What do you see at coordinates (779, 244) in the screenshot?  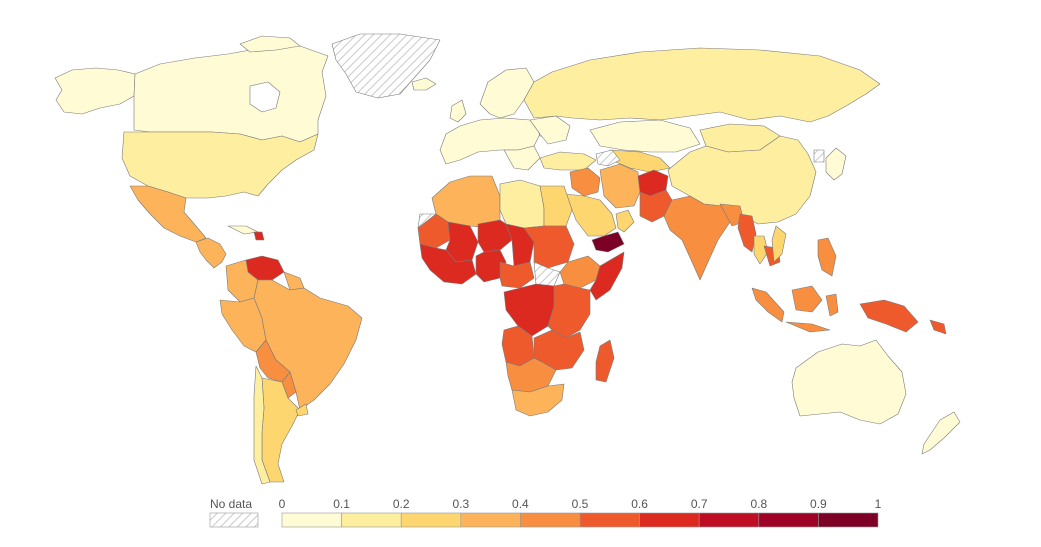 I see `region-vietnam` at bounding box center [779, 244].